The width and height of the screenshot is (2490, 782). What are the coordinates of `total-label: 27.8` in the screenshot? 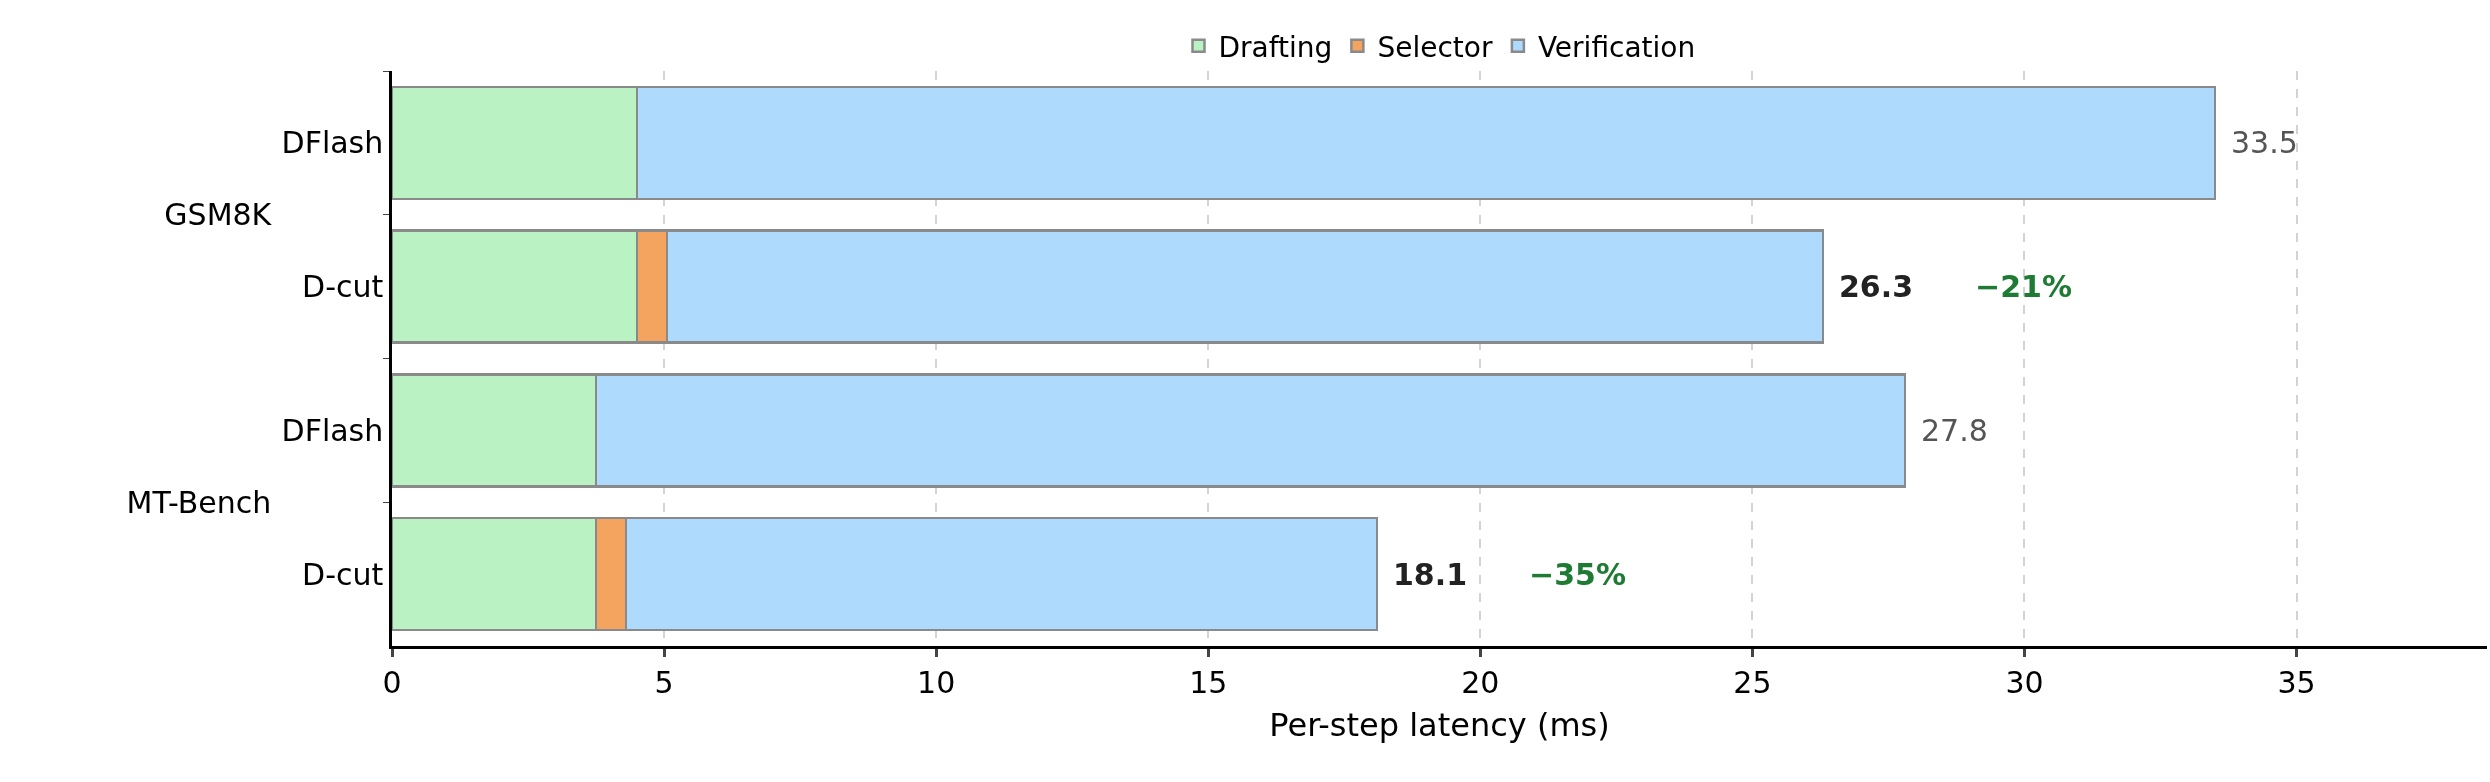 It's located at (1954, 430).